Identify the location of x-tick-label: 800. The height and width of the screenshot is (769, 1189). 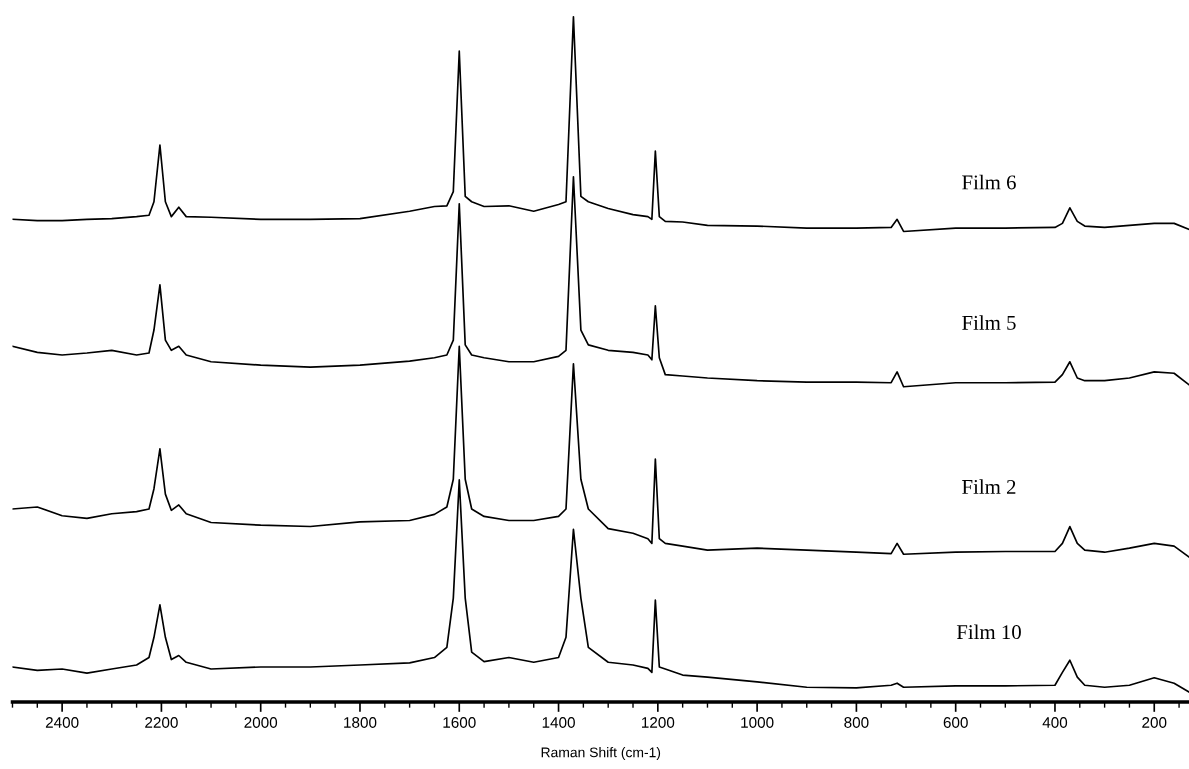
(856, 722).